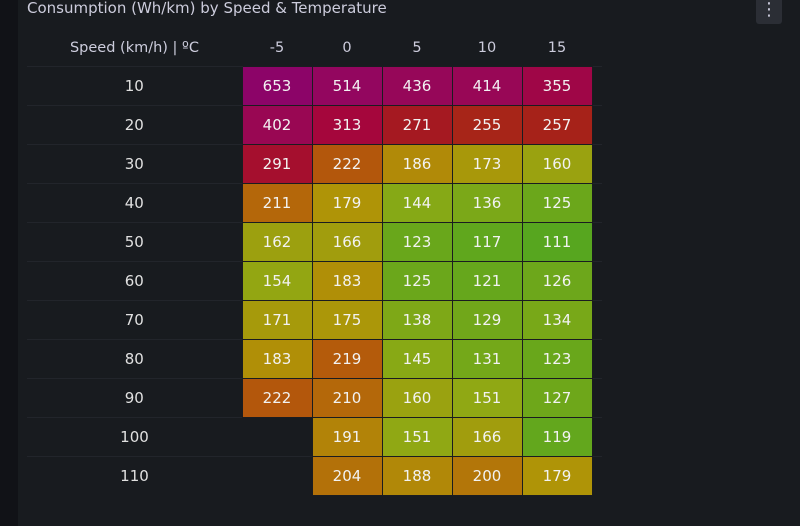  I want to click on heatmap-cell: 127, so click(557, 398).